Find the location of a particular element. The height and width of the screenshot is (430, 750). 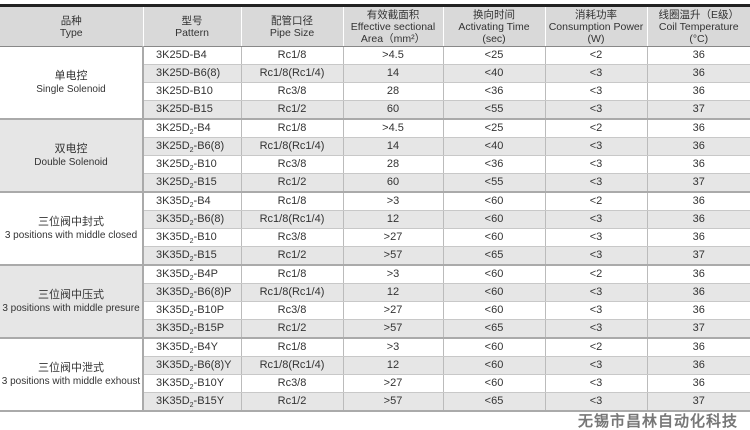

type-cn: 三位阀中泄式 is located at coordinates (71, 368).